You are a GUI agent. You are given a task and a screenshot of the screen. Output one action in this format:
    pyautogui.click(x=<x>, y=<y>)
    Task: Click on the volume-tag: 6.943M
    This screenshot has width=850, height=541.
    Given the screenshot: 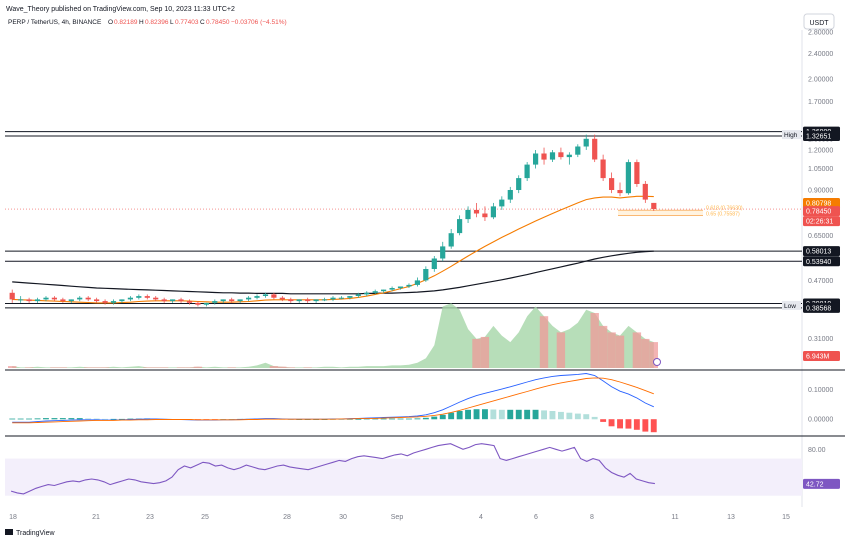 What is the action you would take?
    pyautogui.click(x=821, y=356)
    